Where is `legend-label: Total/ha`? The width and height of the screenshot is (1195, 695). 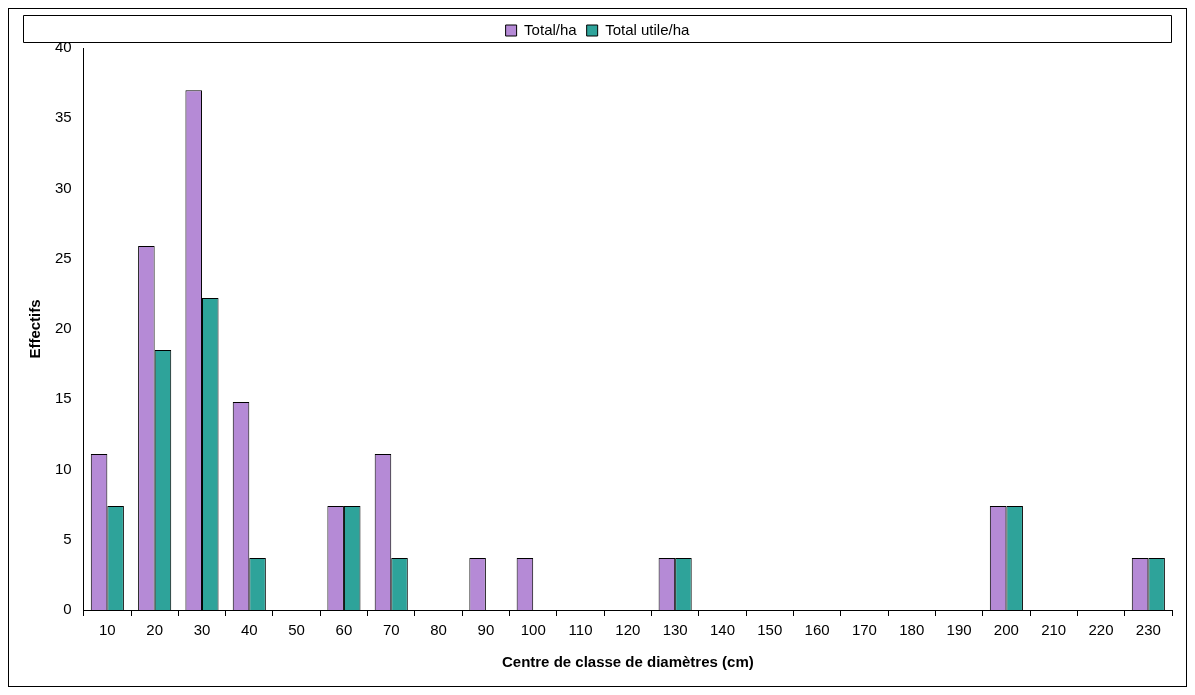 legend-label: Total/ha is located at coordinates (551, 29).